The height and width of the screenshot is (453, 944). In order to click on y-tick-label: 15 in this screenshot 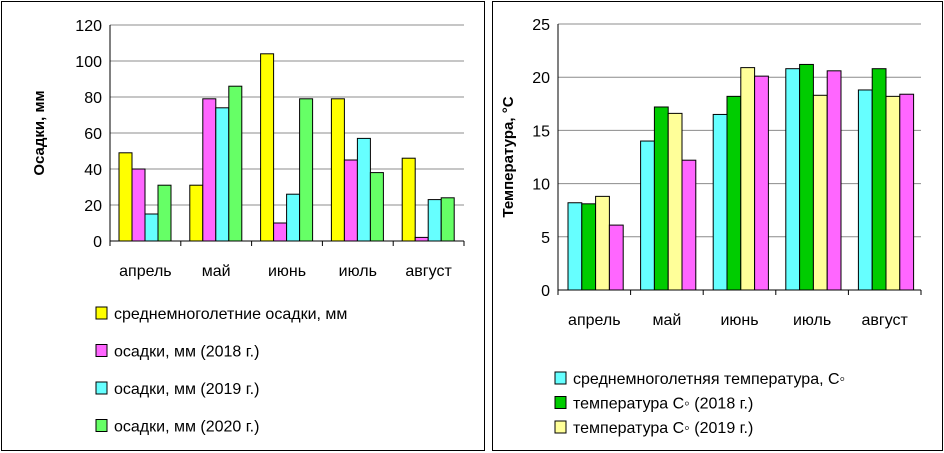, I will do `click(541, 131)`.